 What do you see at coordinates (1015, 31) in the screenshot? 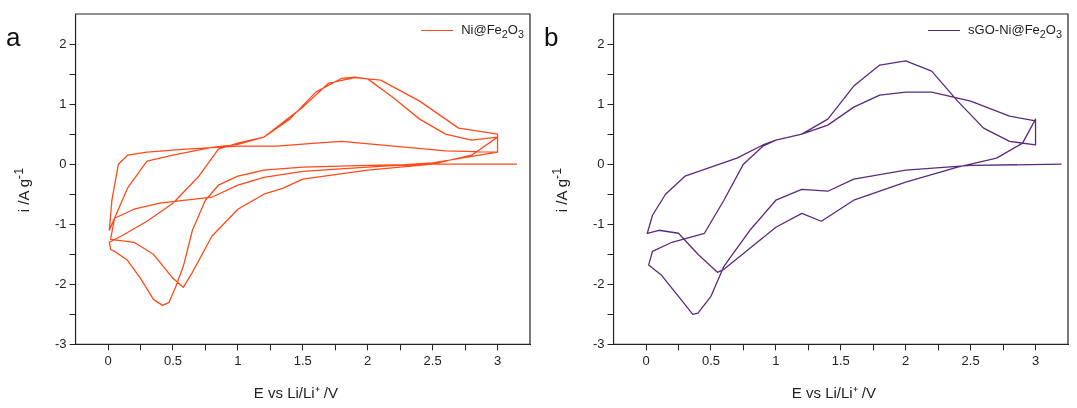
I see `legend-label: sGO-Ni@Fe$_{2}$O$_{3}$` at bounding box center [1015, 31].